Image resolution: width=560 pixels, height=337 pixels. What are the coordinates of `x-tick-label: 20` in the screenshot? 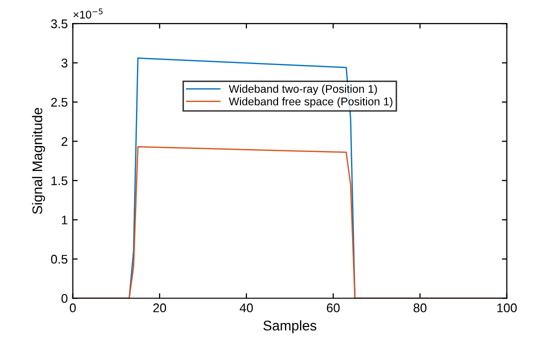 It's located at (159, 307).